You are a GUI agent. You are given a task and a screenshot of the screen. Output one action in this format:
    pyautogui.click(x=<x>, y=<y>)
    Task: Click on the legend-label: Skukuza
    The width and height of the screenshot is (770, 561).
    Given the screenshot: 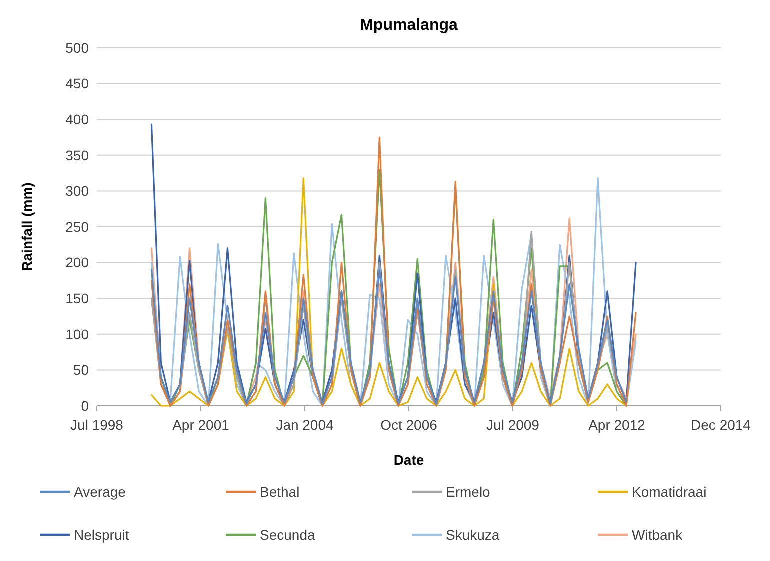 What is the action you would take?
    pyautogui.click(x=473, y=534)
    